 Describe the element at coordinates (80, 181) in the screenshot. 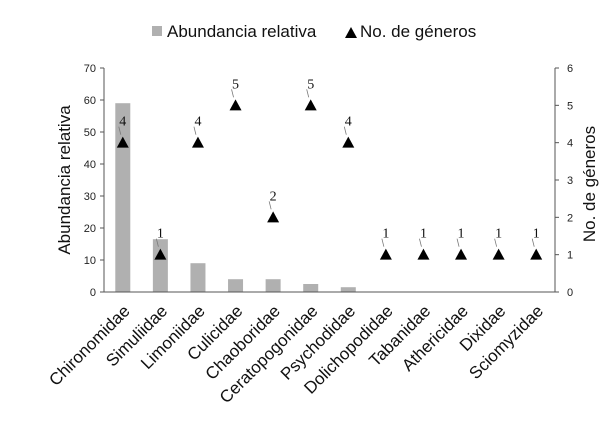

I see `left-axis: 0 10 20 30 40 50 60 70 Abundancia relativa` at that location.